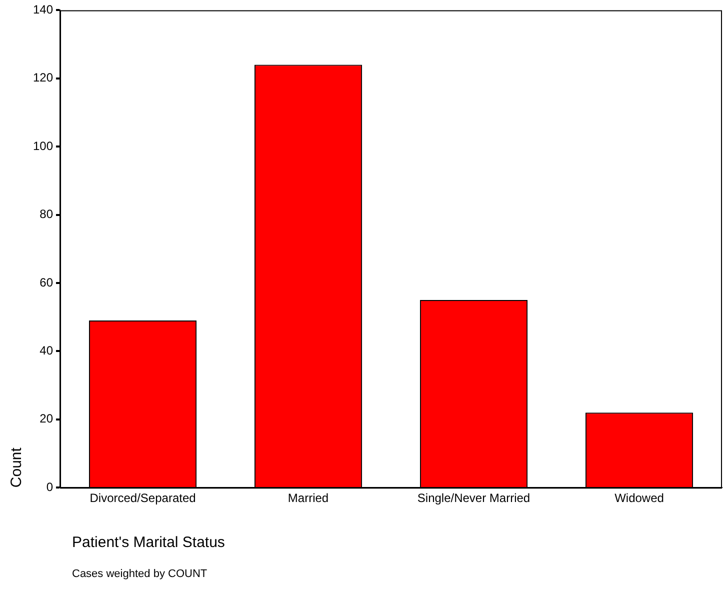 Image resolution: width=723 pixels, height=592 pixels. Describe the element at coordinates (140, 574) in the screenshot. I see `text: Cases weighted by COUNT` at that location.